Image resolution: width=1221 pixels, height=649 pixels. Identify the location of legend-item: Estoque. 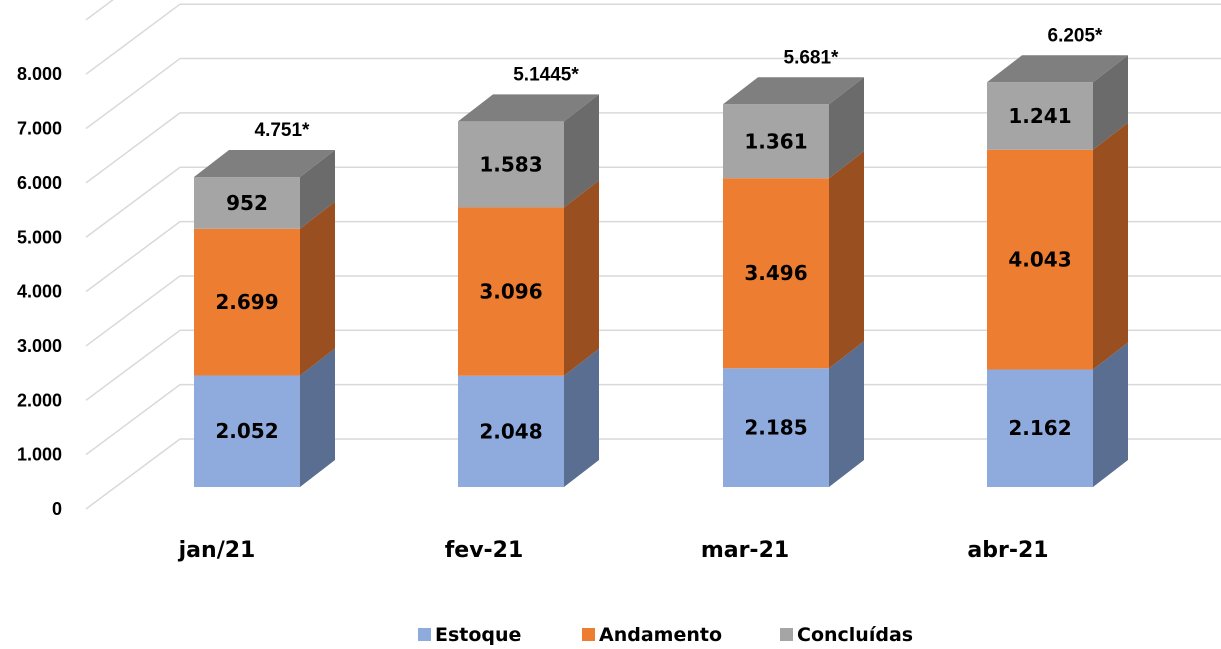
(469, 635).